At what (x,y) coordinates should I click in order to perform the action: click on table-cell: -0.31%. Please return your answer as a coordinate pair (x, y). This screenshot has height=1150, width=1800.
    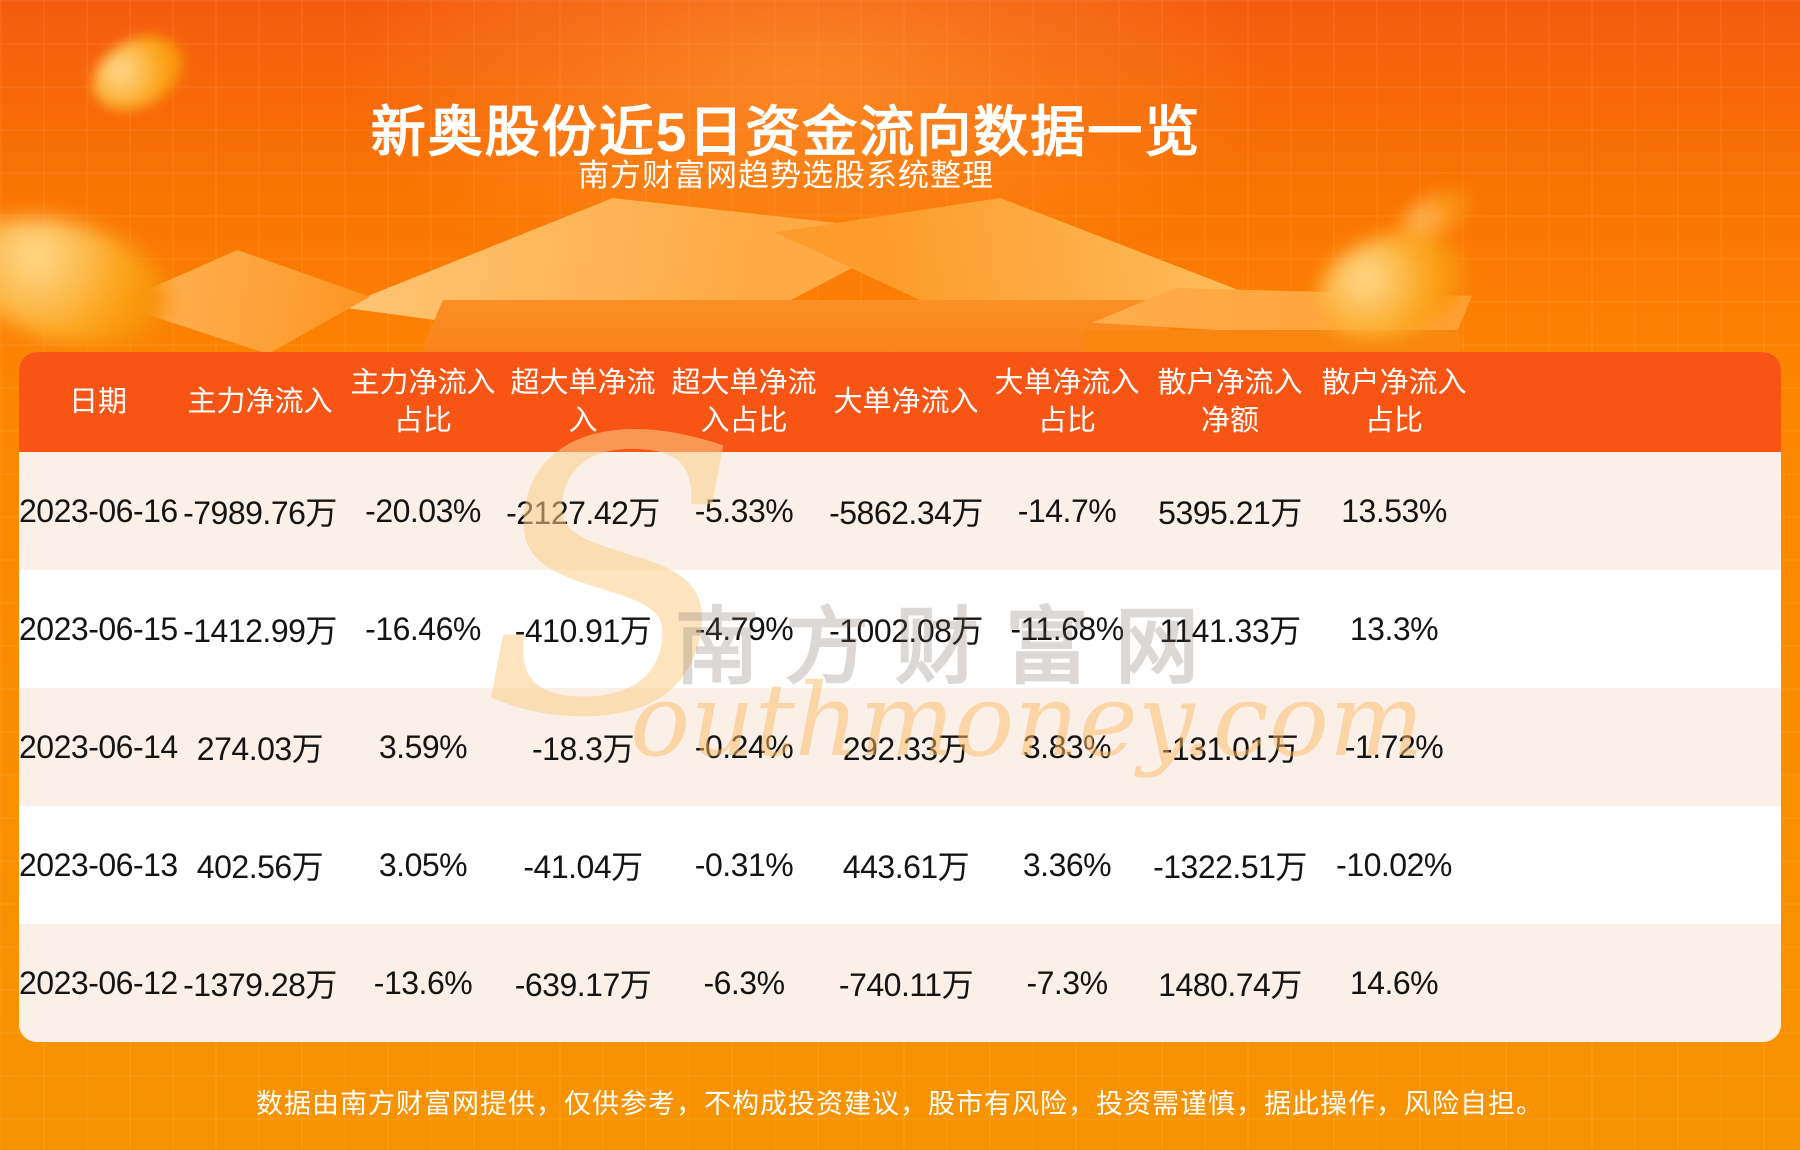
    Looking at the image, I should click on (744, 864).